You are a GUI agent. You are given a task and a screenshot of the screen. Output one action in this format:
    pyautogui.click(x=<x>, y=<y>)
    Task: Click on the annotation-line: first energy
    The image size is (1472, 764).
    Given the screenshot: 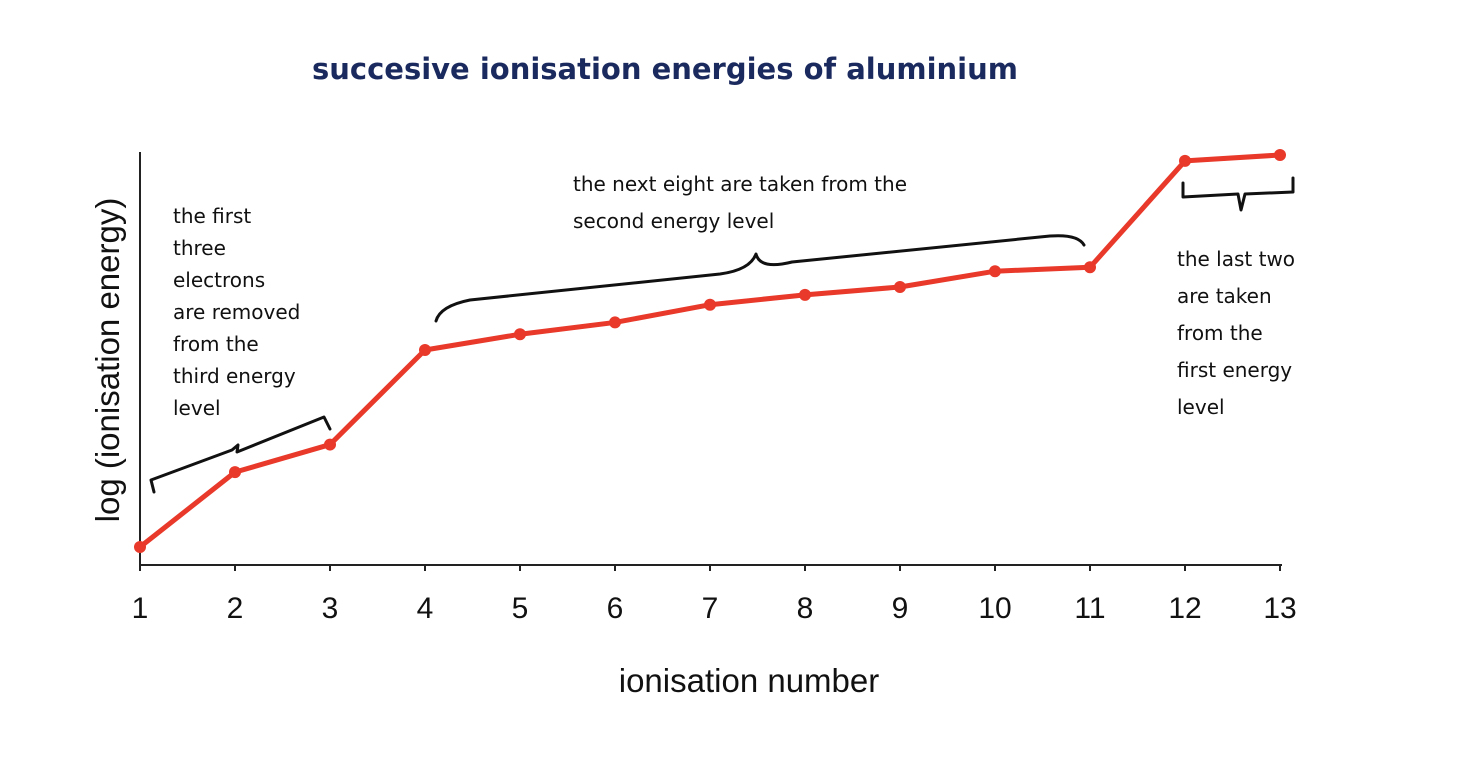 What is the action you would take?
    pyautogui.click(x=1234, y=370)
    